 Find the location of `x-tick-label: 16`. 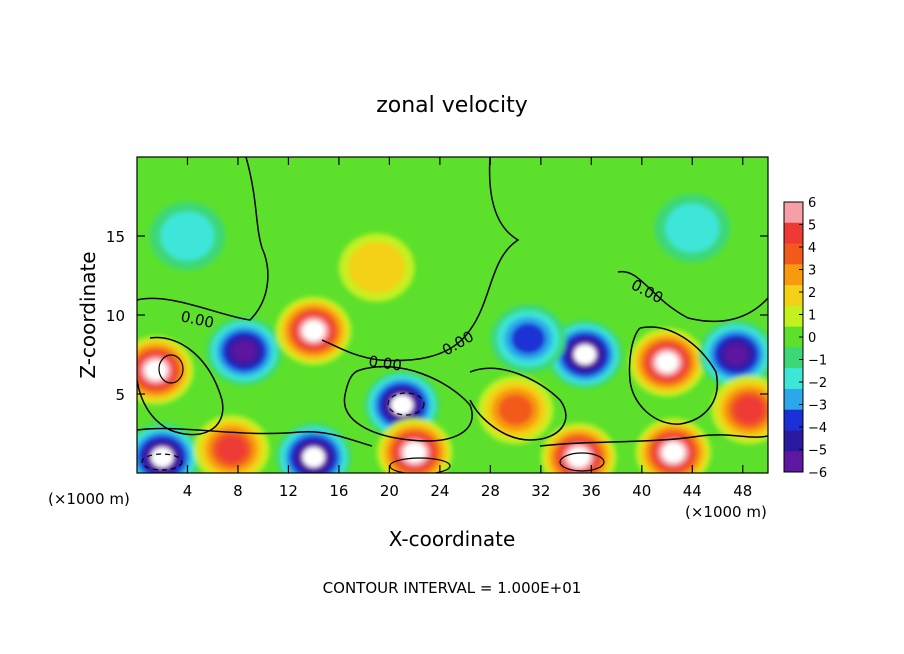

x-tick-label: 16 is located at coordinates (338, 491).